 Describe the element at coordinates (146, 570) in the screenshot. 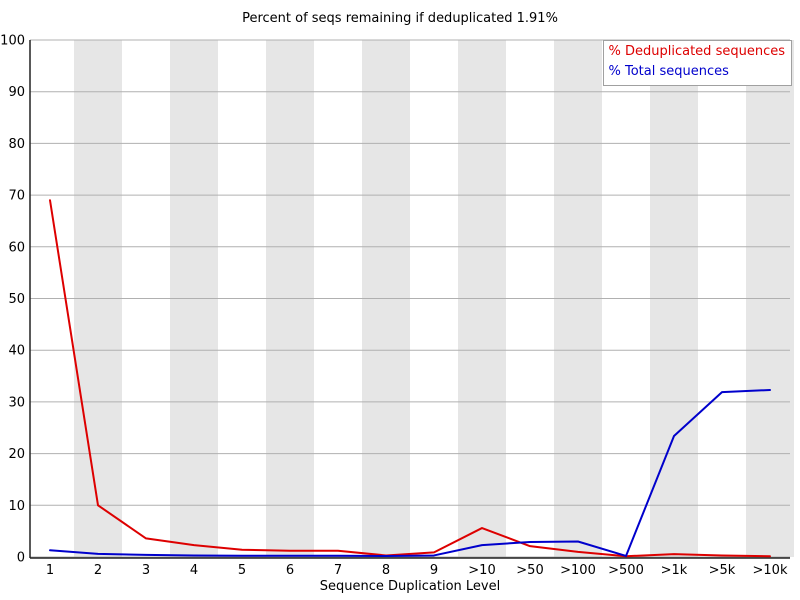

I see `x-tick-label: 3` at that location.